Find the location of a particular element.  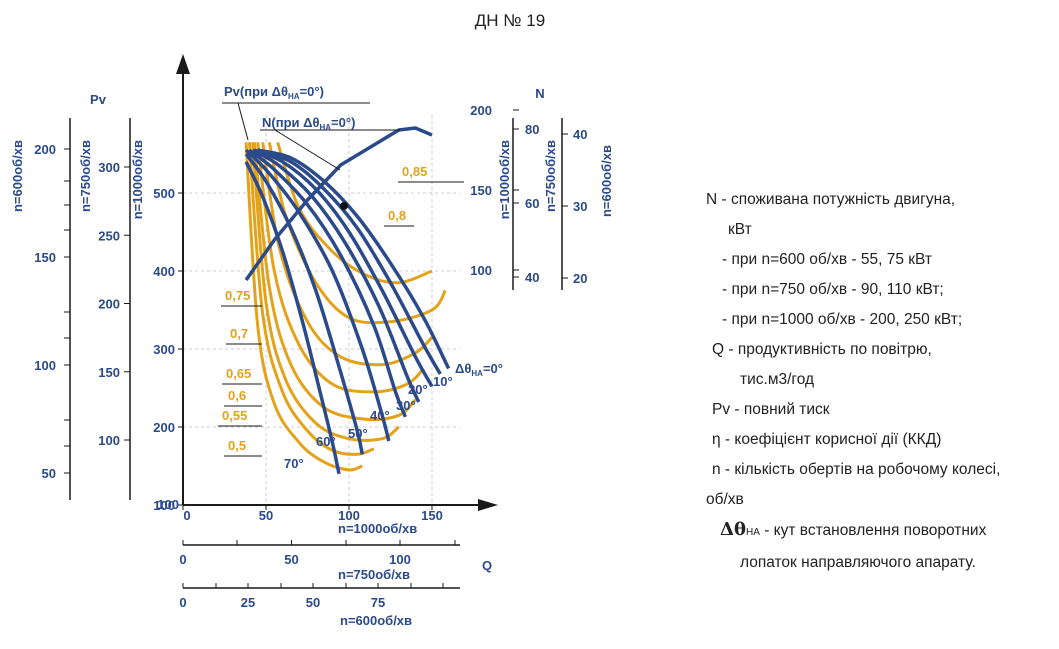

q-tick-label-1000: 0 is located at coordinates (186, 515).